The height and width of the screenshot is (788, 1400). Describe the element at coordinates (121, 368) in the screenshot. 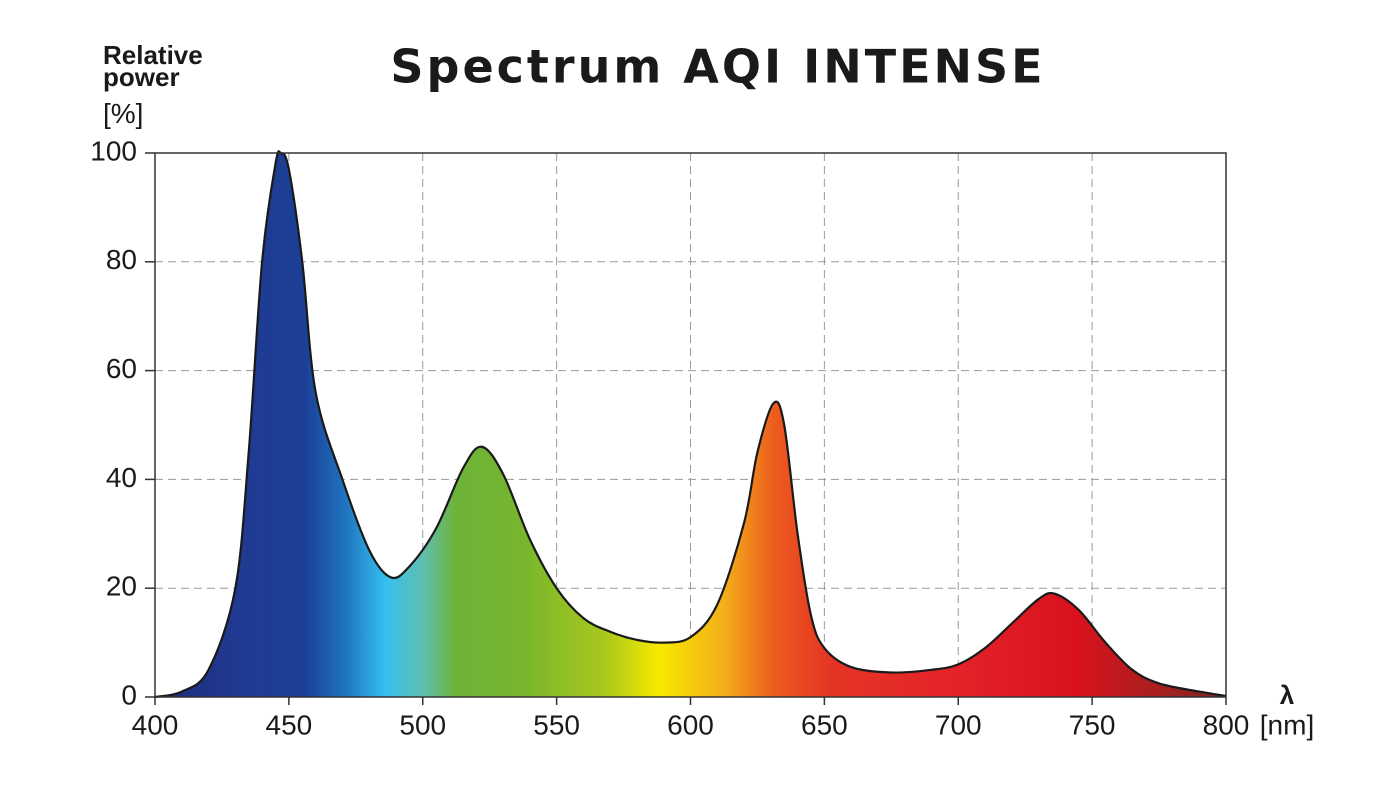

I see `y-tick-label: 60` at that location.